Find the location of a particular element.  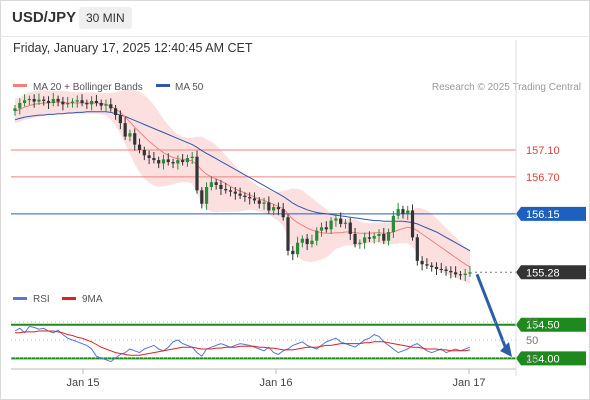

level-tag-support: 154.50 is located at coordinates (551, 324).